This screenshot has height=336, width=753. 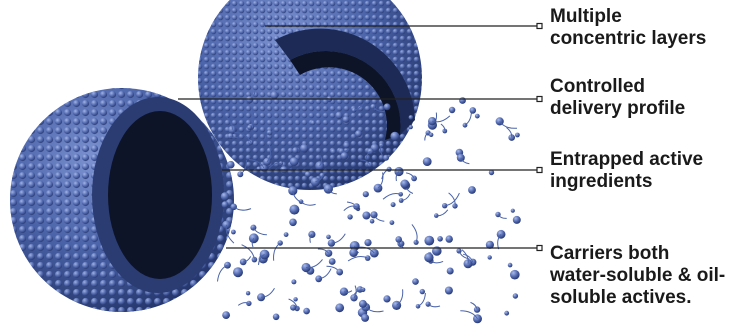 I want to click on leader-end-entrapped, so click(x=539, y=170).